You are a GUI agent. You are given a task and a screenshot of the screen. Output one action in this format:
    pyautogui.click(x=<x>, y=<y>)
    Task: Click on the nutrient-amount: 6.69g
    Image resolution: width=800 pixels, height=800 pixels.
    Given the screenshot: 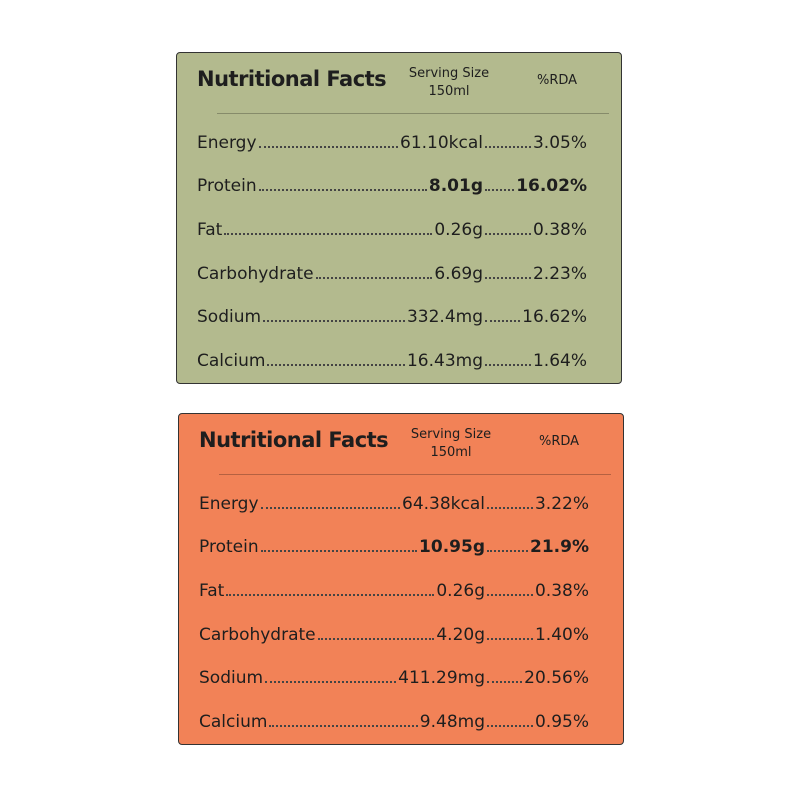 What is the action you would take?
    pyautogui.click(x=458, y=273)
    